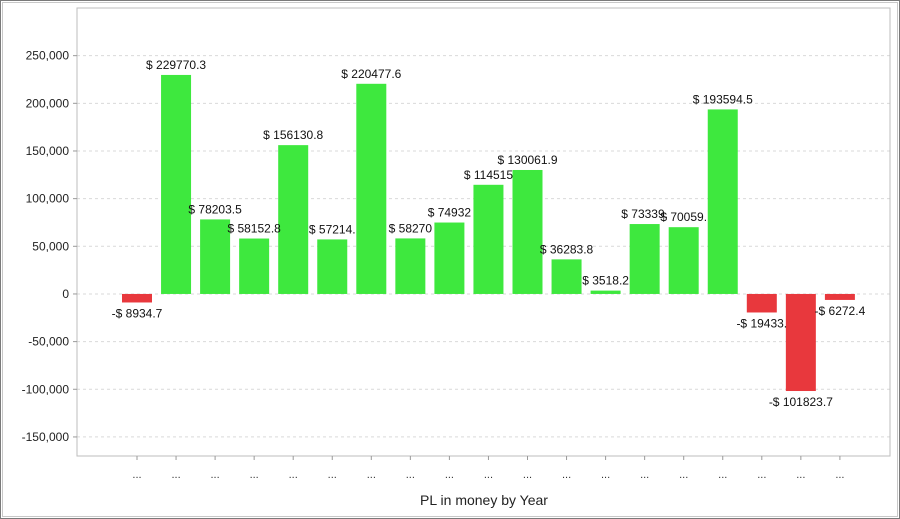  Describe the element at coordinates (48, 199) in the screenshot. I see `y-tick-label: 100,000` at that location.